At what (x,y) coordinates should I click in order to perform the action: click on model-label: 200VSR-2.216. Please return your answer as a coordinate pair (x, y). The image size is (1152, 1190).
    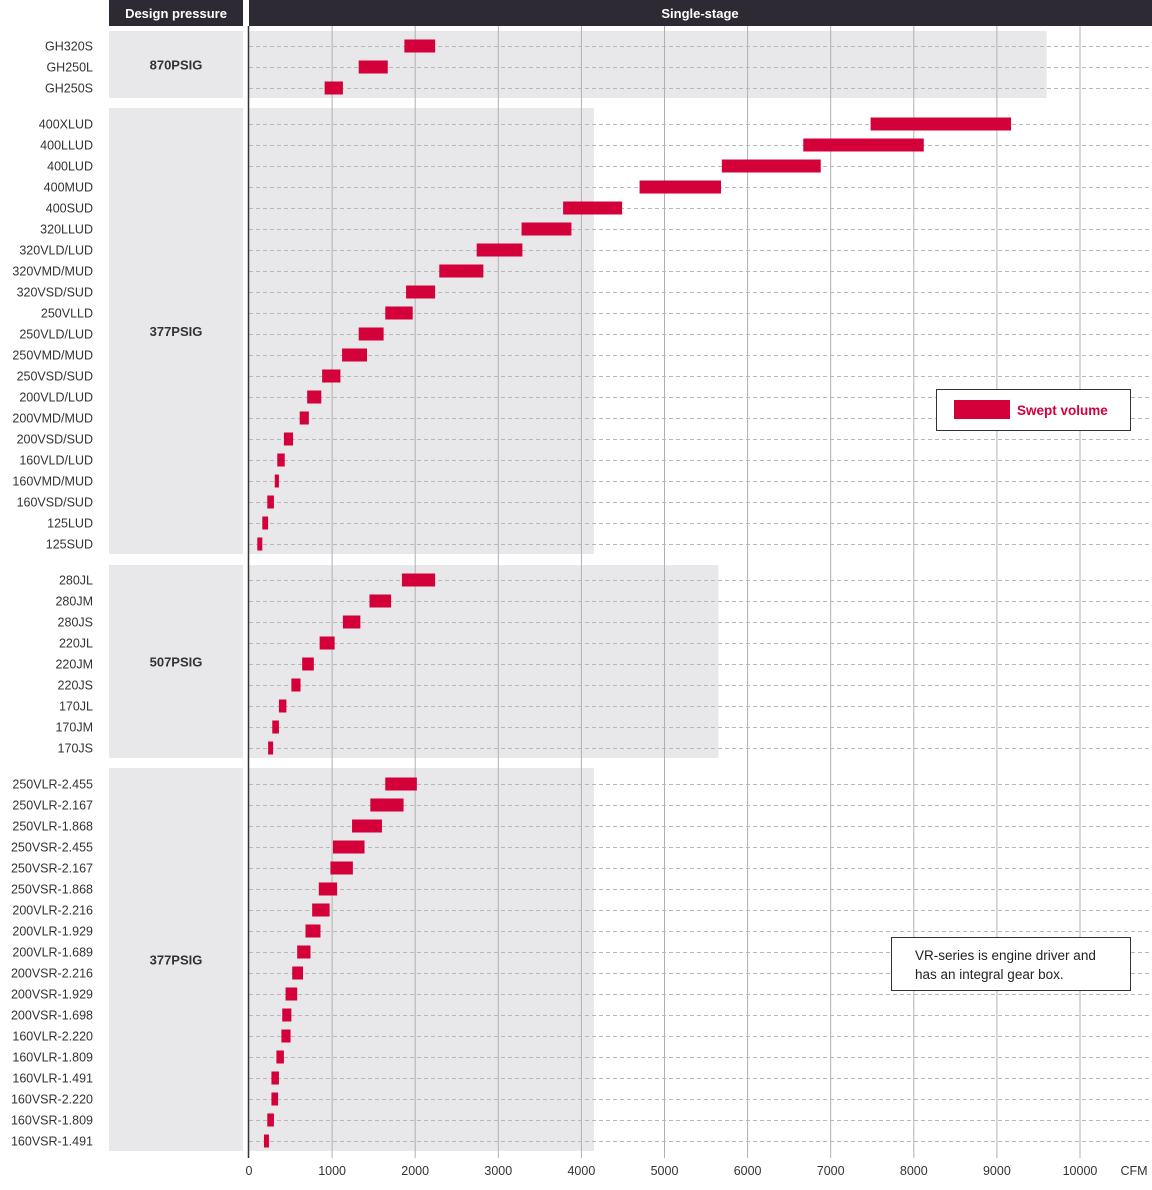
    Looking at the image, I should click on (52, 974).